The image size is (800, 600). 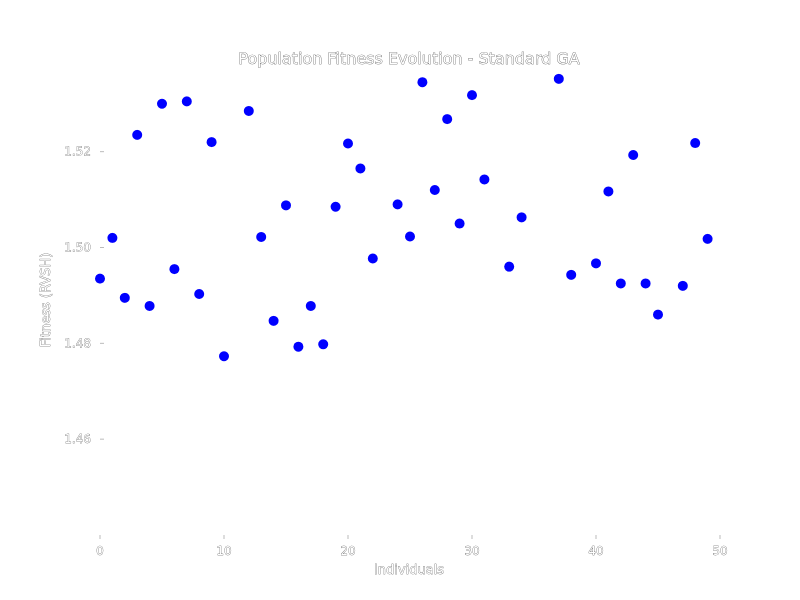 What do you see at coordinates (471, 551) in the screenshot?
I see `x-tick-label: 30` at bounding box center [471, 551].